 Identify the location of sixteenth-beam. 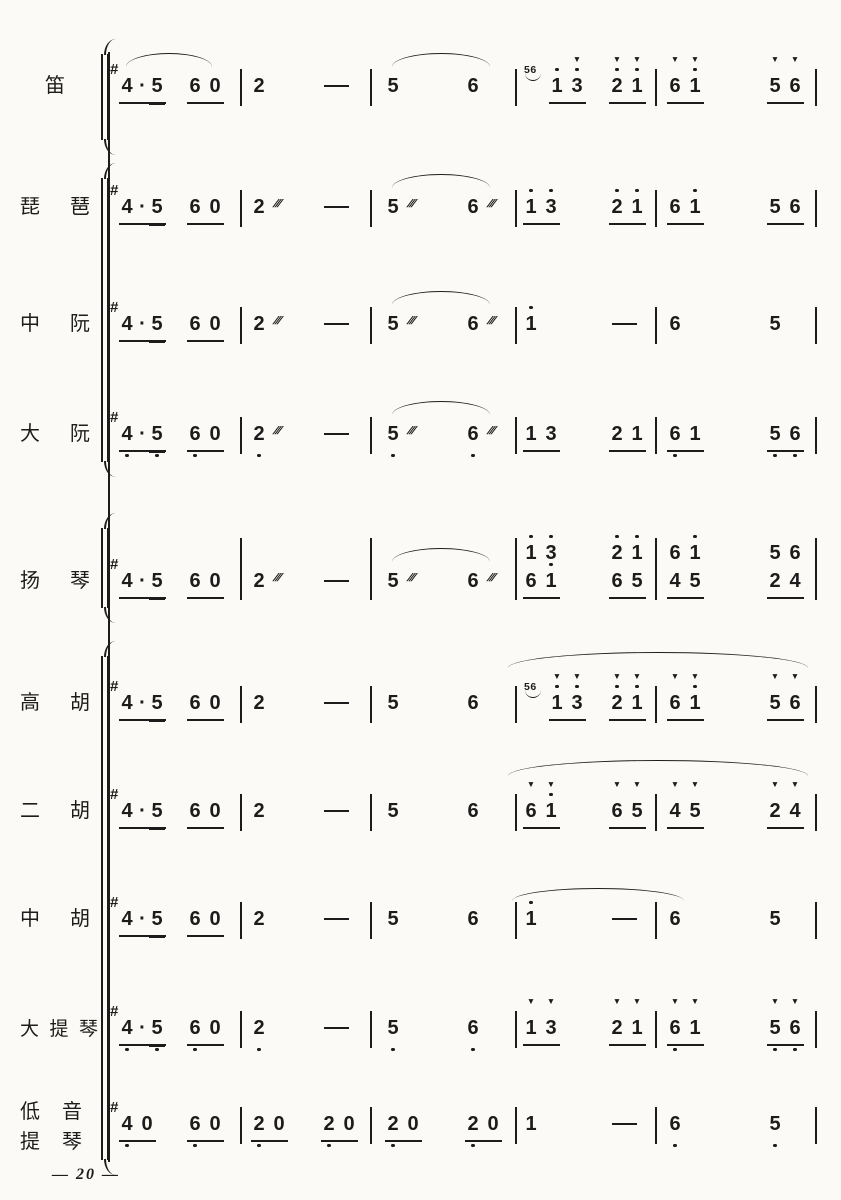
(157, 829).